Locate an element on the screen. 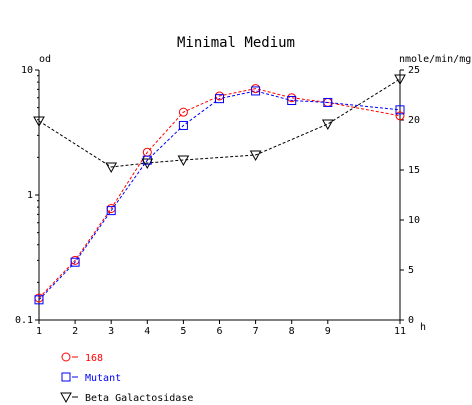 This screenshot has height=405, width=472. x-tick-label: 2 is located at coordinates (75, 331).